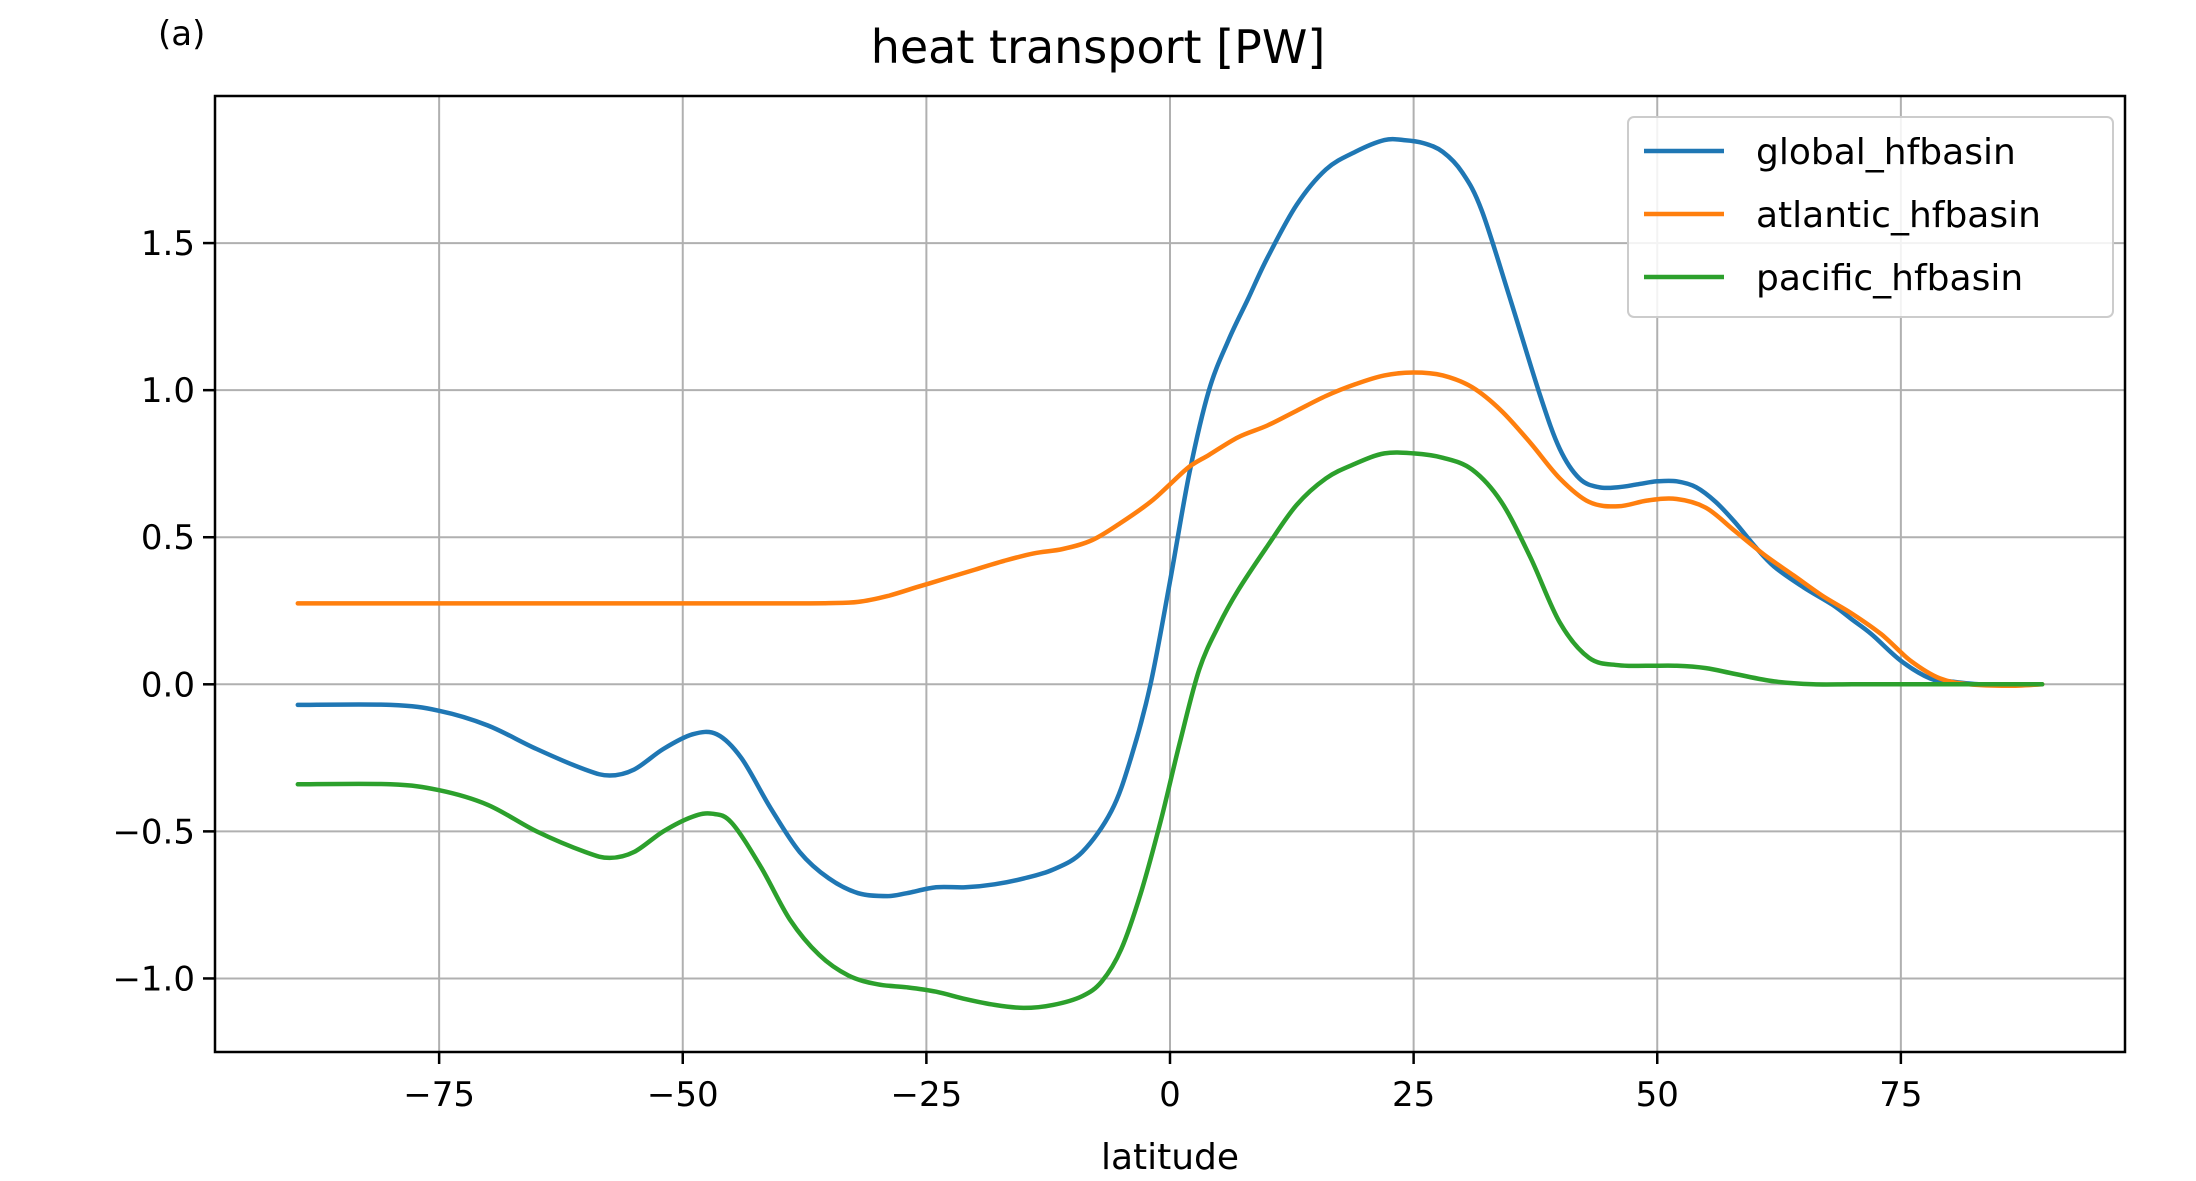 This screenshot has width=2196, height=1181. I want to click on y-tick-label: 0.0, so click(168, 685).